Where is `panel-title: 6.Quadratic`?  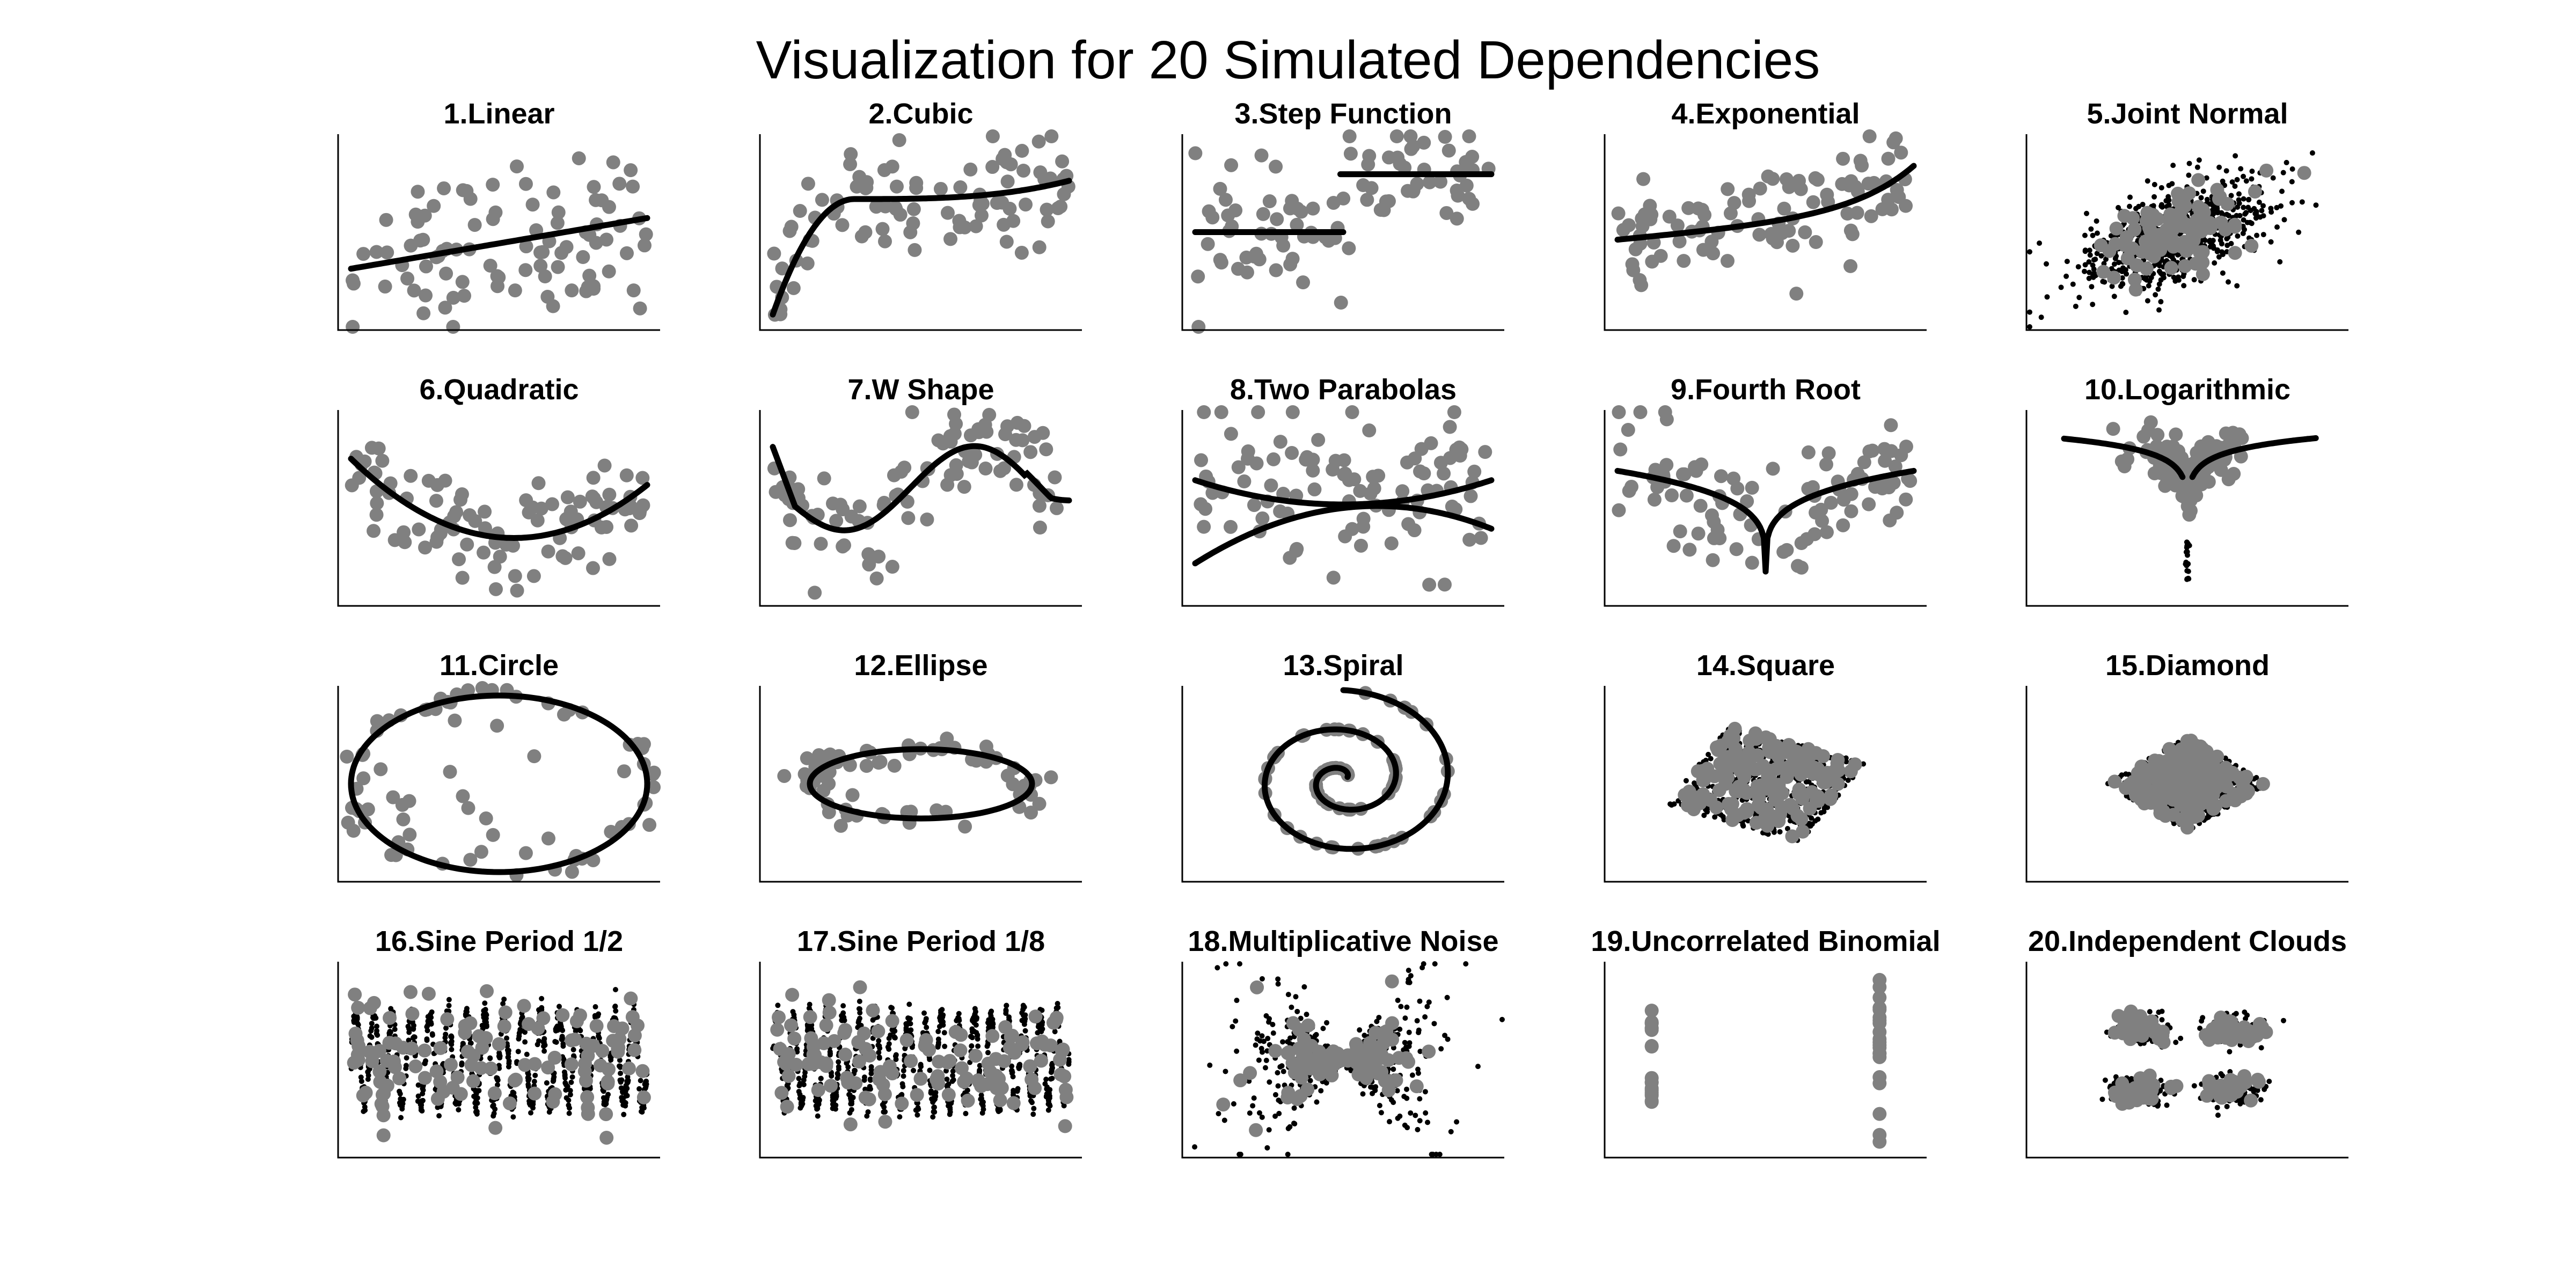
panel-title: 6.Quadratic is located at coordinates (499, 390).